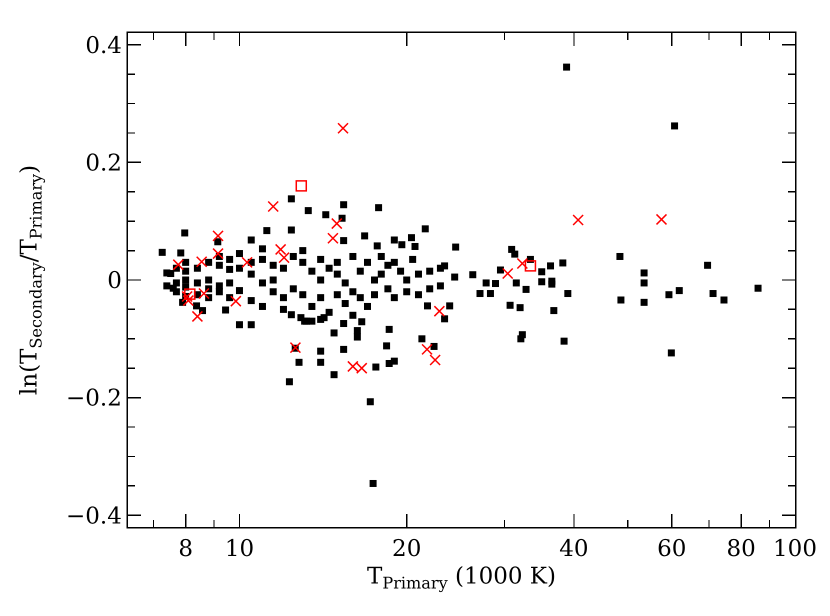  What do you see at coordinates (461, 577) in the screenshot?
I see `x-axis-title: T$_{Primary}$ (1000 K)` at bounding box center [461, 577].